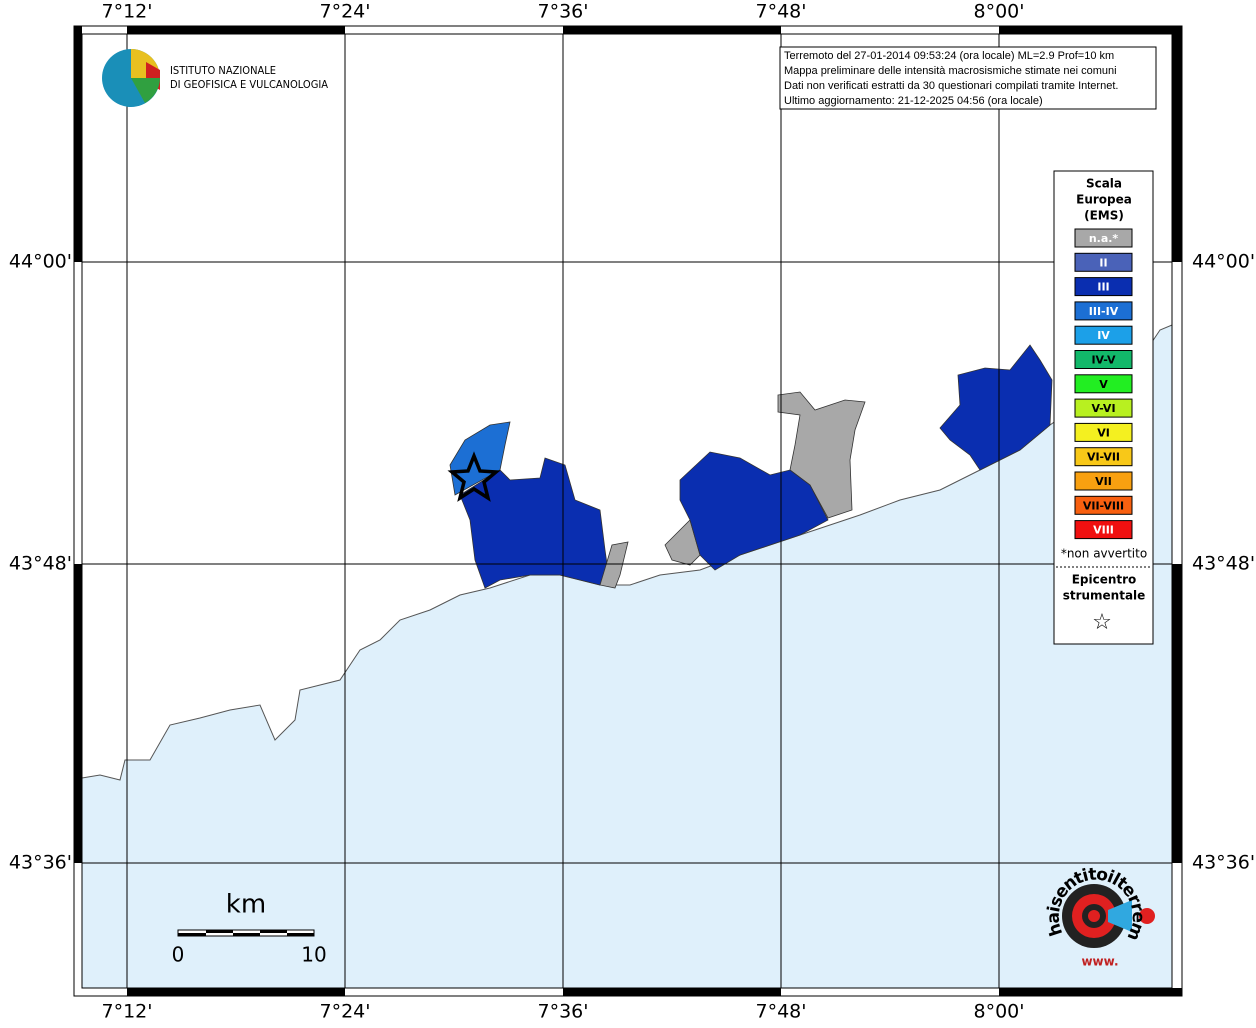 This screenshot has height=1028, width=1256. Describe the element at coordinates (1120, 916) in the screenshot. I see `logo-speaker` at that location.